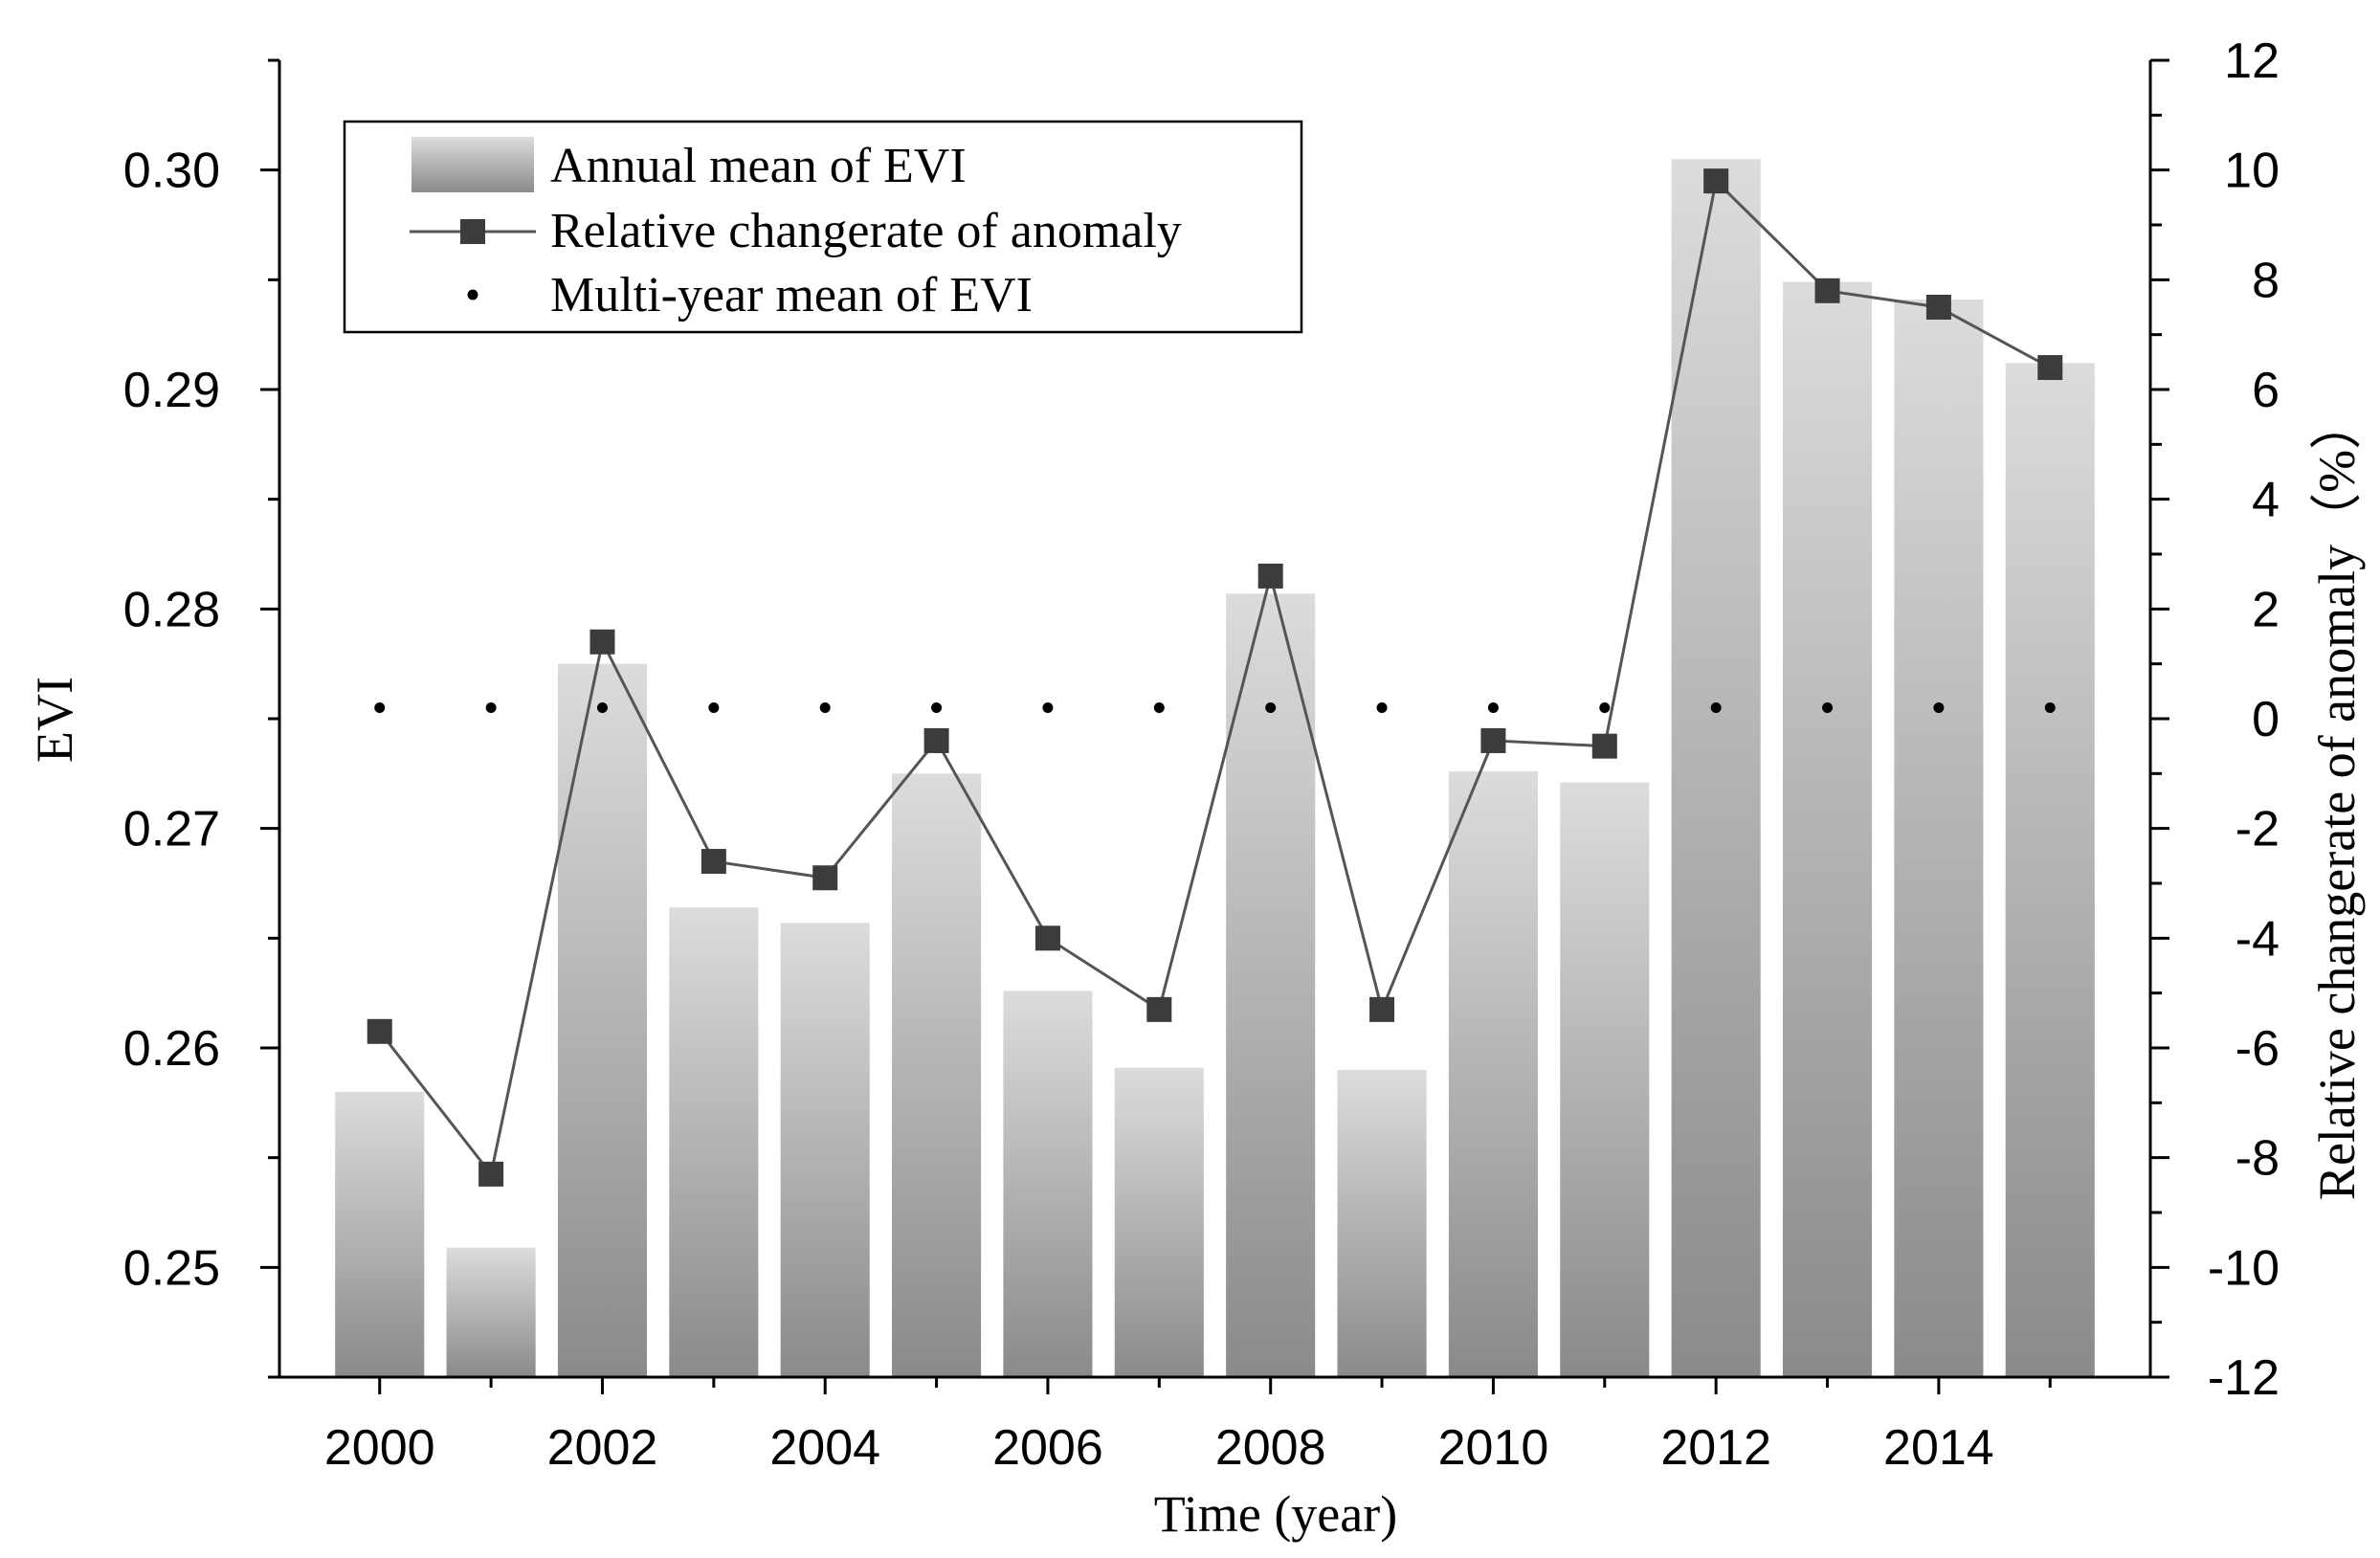 This screenshot has width=2380, height=1558. What do you see at coordinates (491, 1174) in the screenshot?
I see `anomaly-marker-2001` at bounding box center [491, 1174].